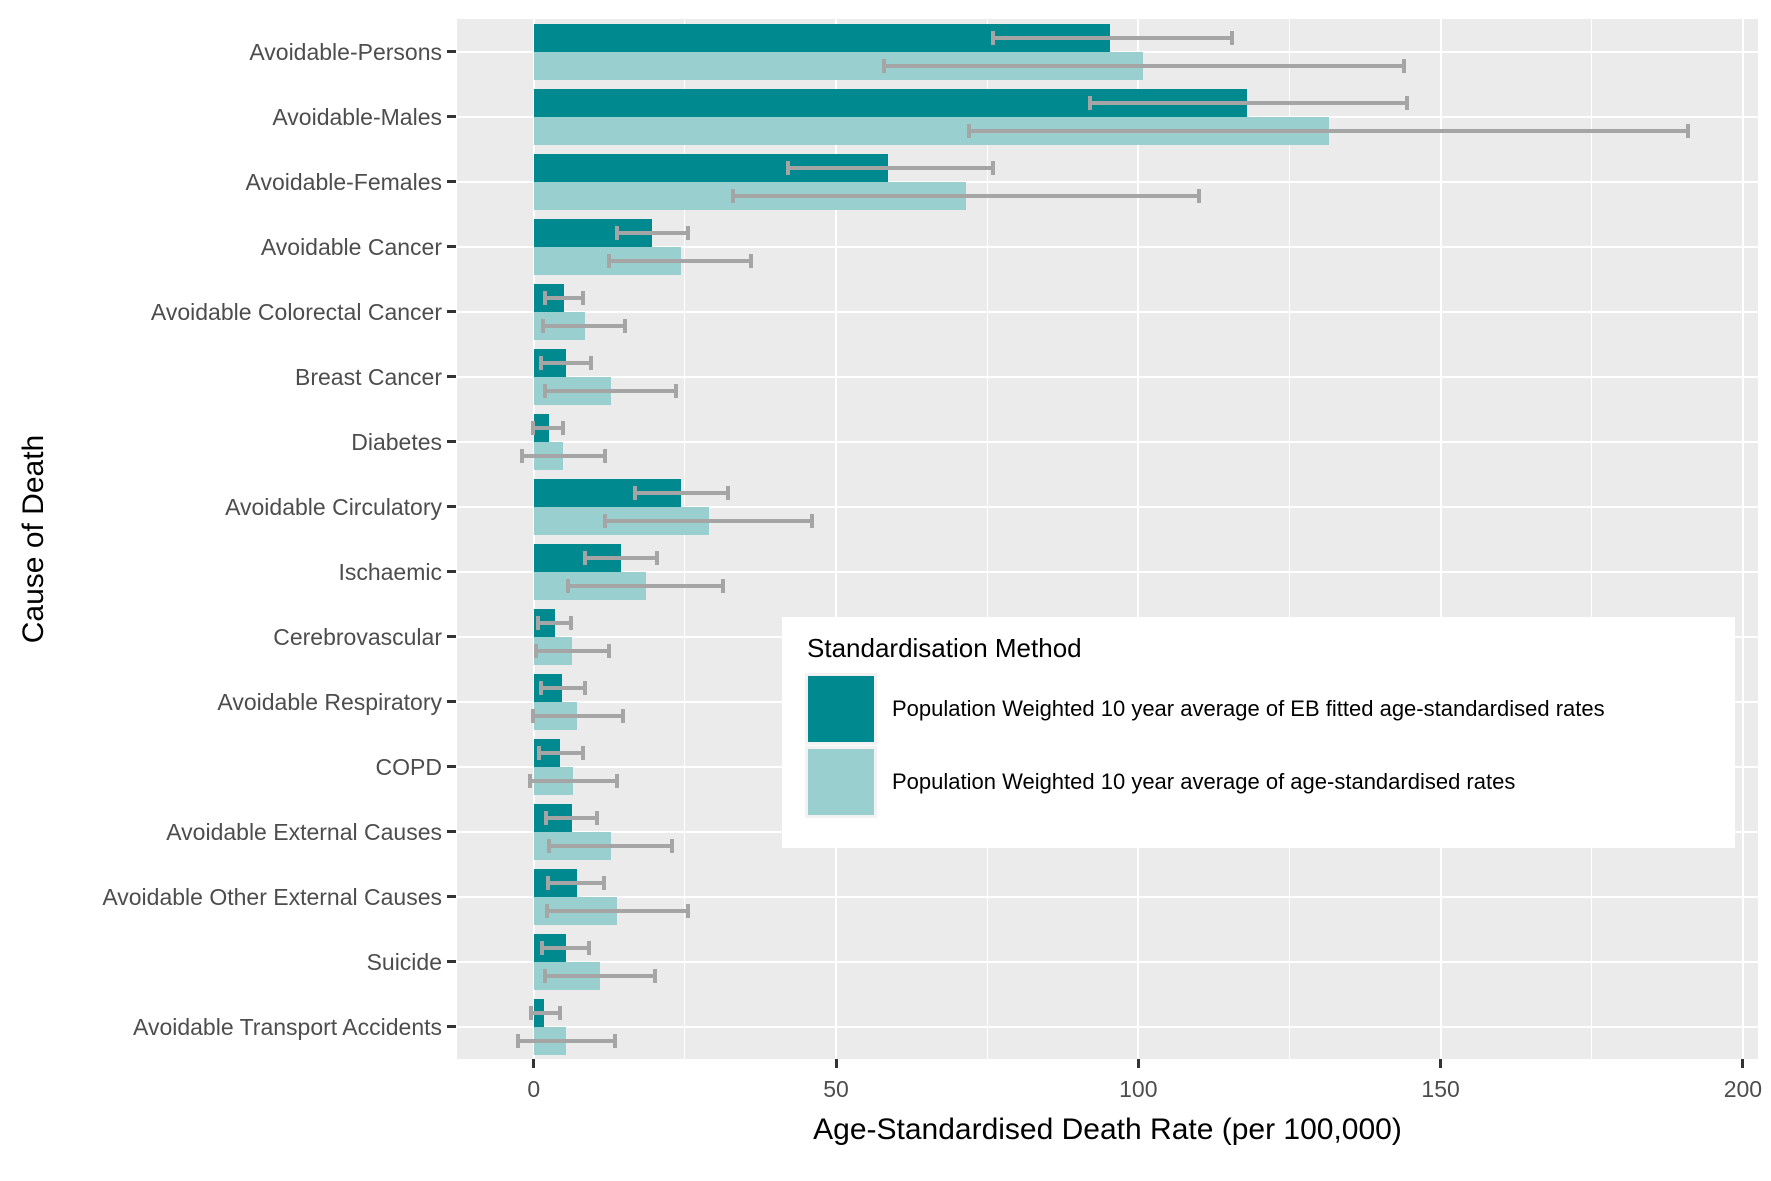 The height and width of the screenshot is (1181, 1771). What do you see at coordinates (1440, 1089) in the screenshot?
I see `x-tick-label: 150` at bounding box center [1440, 1089].